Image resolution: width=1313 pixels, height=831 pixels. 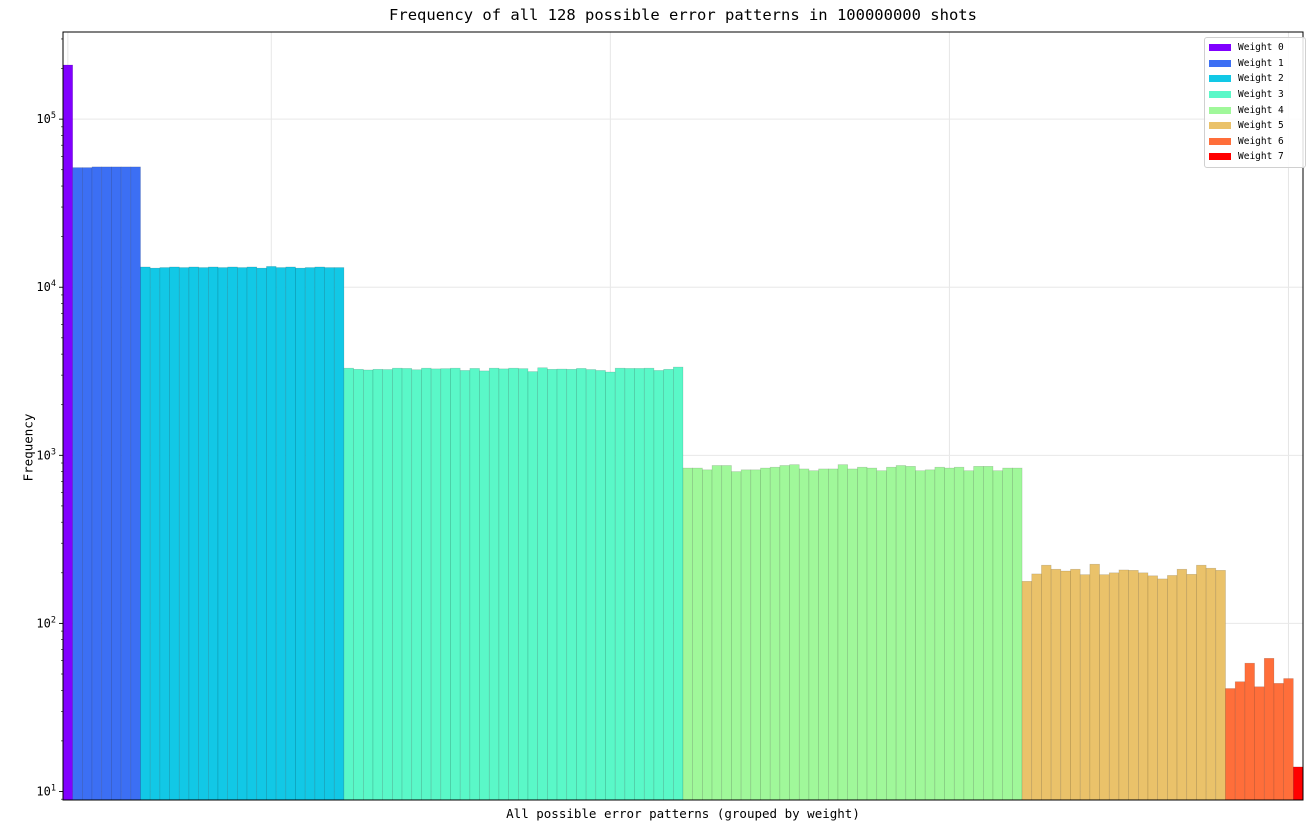 I want to click on y-tick-label: 102, so click(x=46, y=622).